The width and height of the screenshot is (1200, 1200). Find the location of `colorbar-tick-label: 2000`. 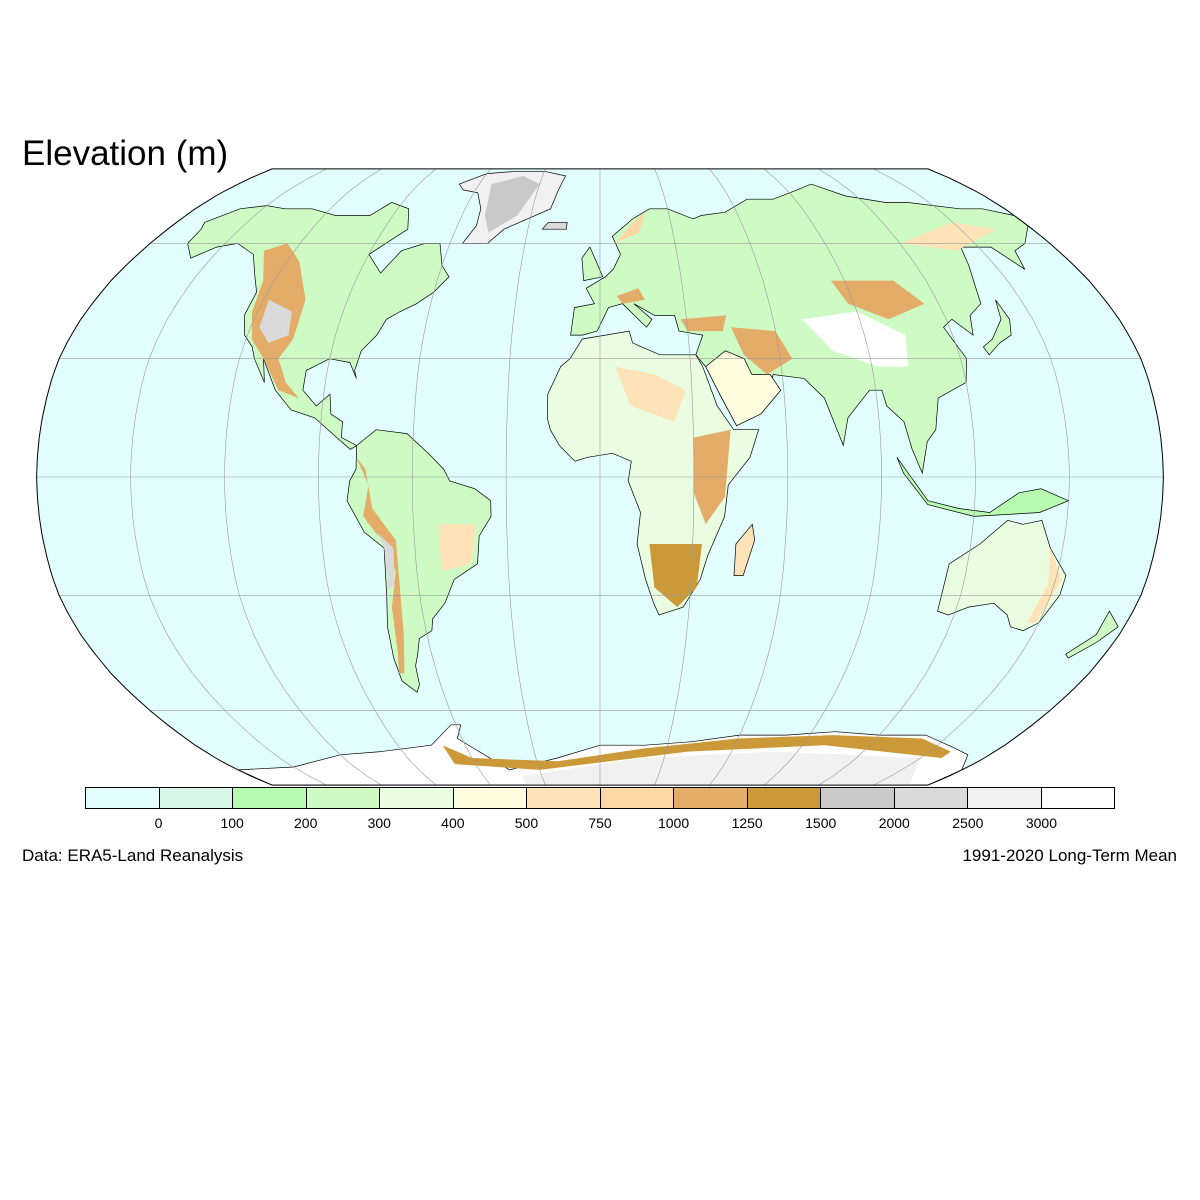

colorbar-tick-label: 2000 is located at coordinates (894, 823).